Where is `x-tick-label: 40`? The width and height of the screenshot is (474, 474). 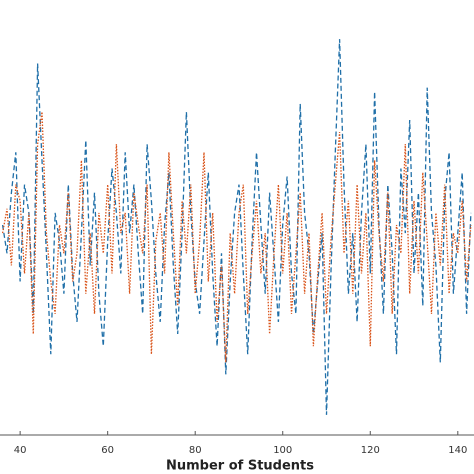
x-tick-label: 40 is located at coordinates (20, 450).